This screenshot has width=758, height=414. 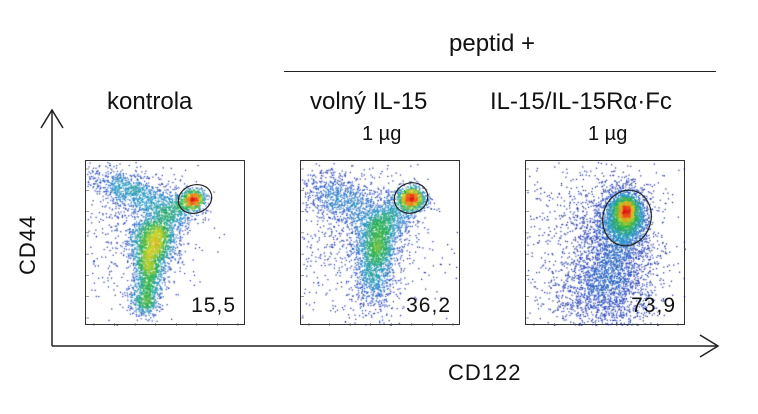 What do you see at coordinates (608, 134) in the screenshot?
I see `panel-dose-il15-complex: 1 µg` at bounding box center [608, 134].